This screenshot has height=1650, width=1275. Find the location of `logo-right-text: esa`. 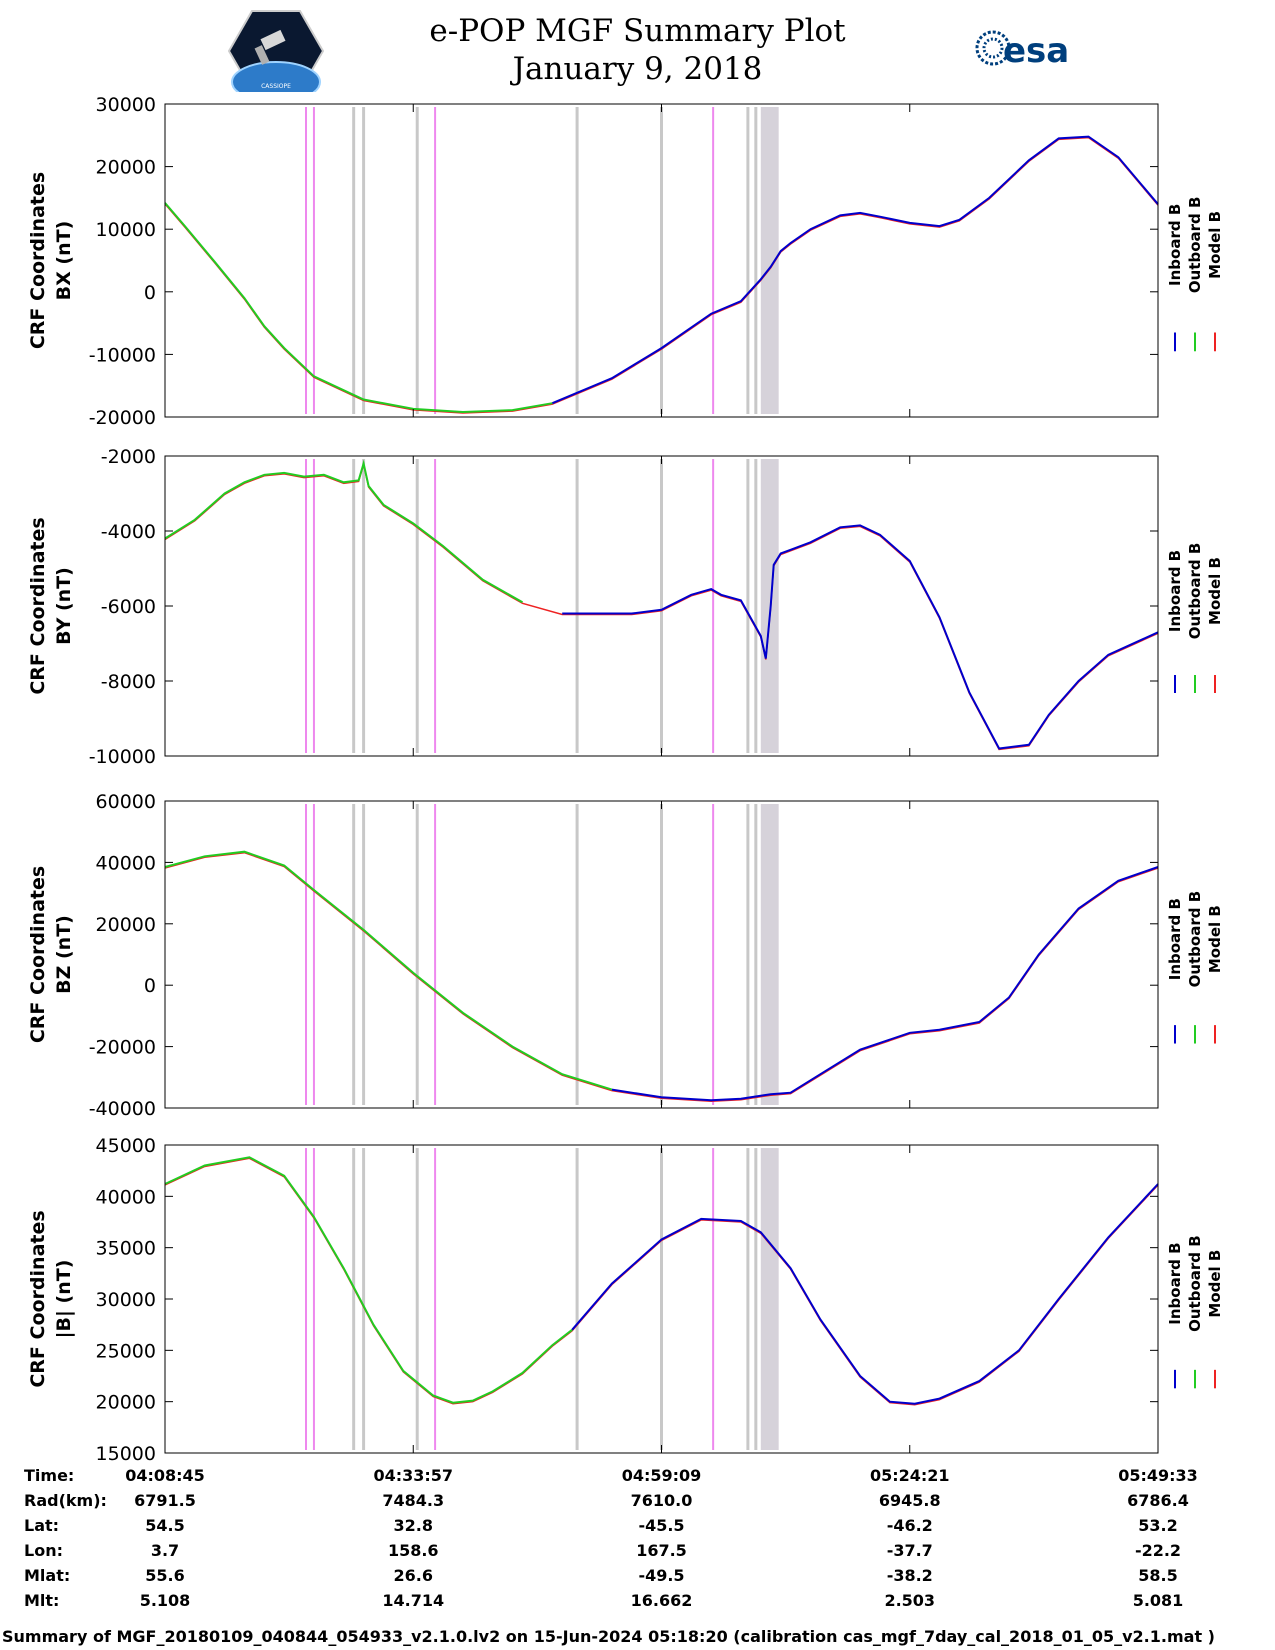

logo-right-text: esa is located at coordinates (1036, 51).